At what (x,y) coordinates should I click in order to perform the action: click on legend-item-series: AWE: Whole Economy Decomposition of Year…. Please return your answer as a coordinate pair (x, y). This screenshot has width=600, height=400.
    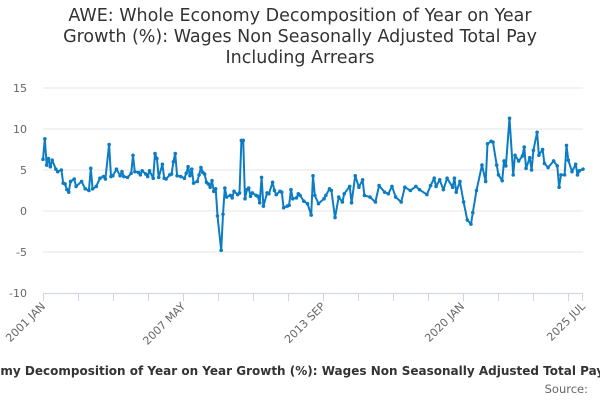
    Looking at the image, I should click on (300, 371).